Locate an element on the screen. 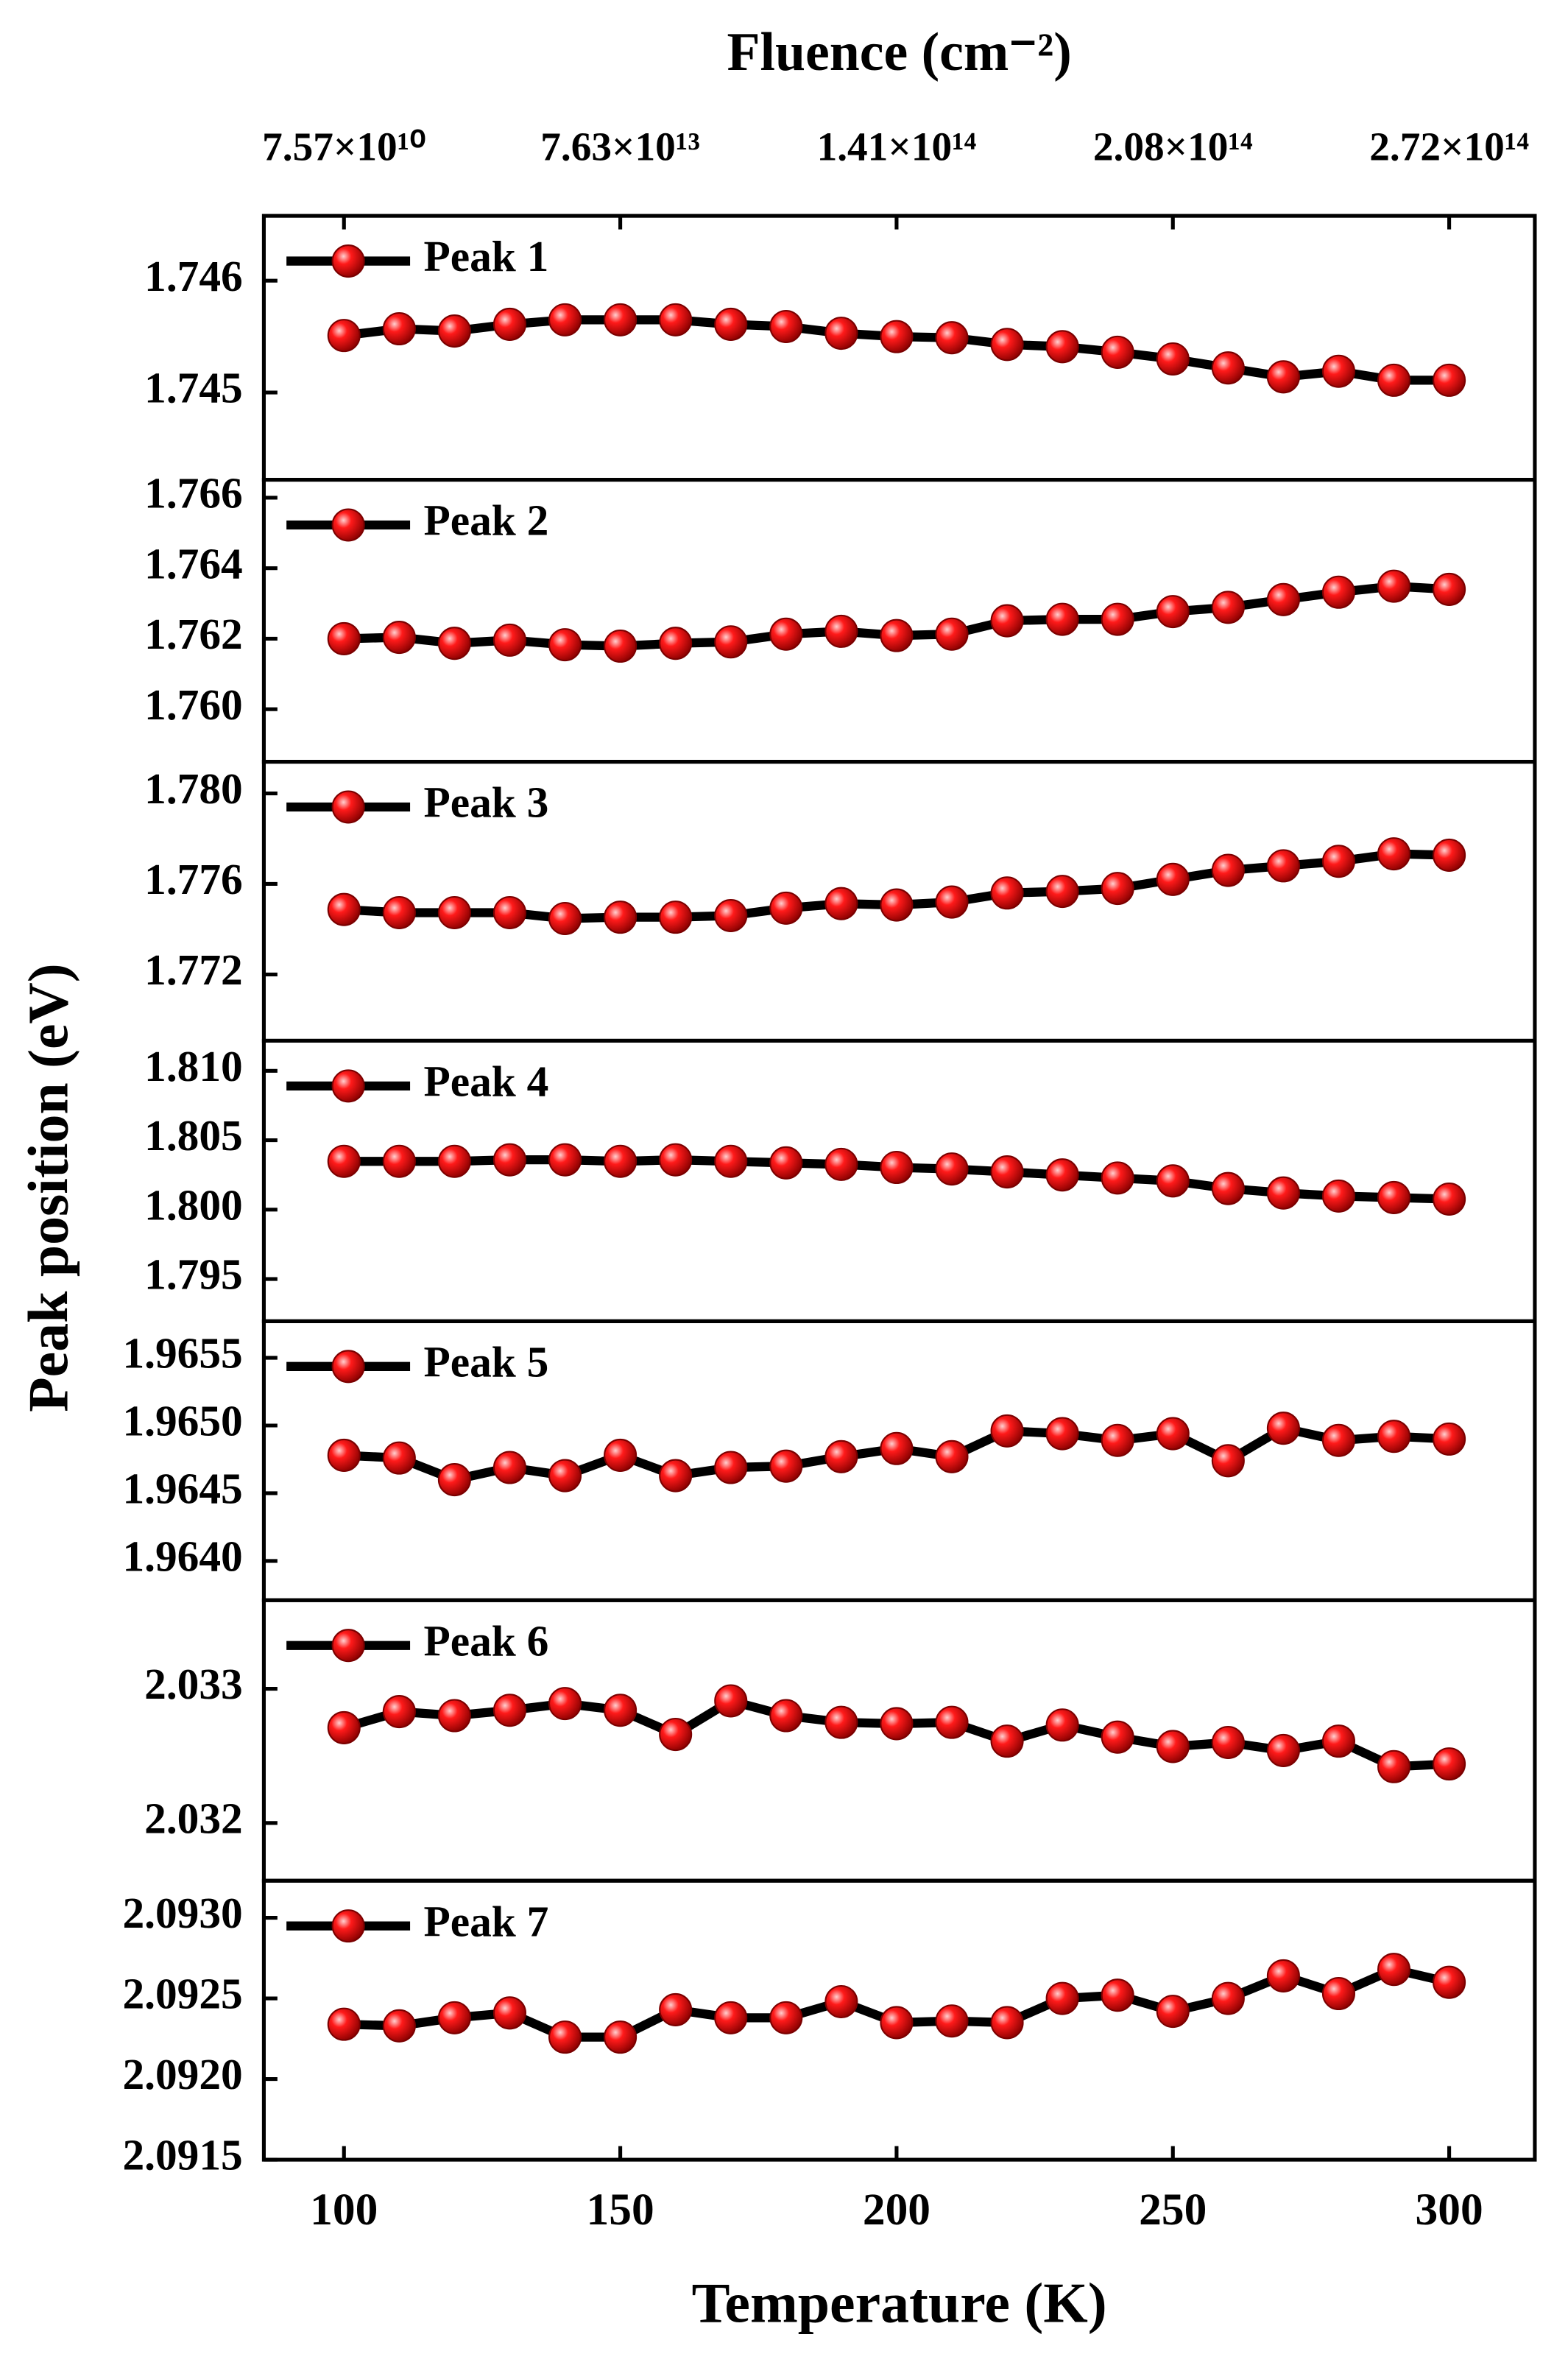 The width and height of the screenshot is (1568, 2368). y-tick-label: 1.795 is located at coordinates (193, 1274).